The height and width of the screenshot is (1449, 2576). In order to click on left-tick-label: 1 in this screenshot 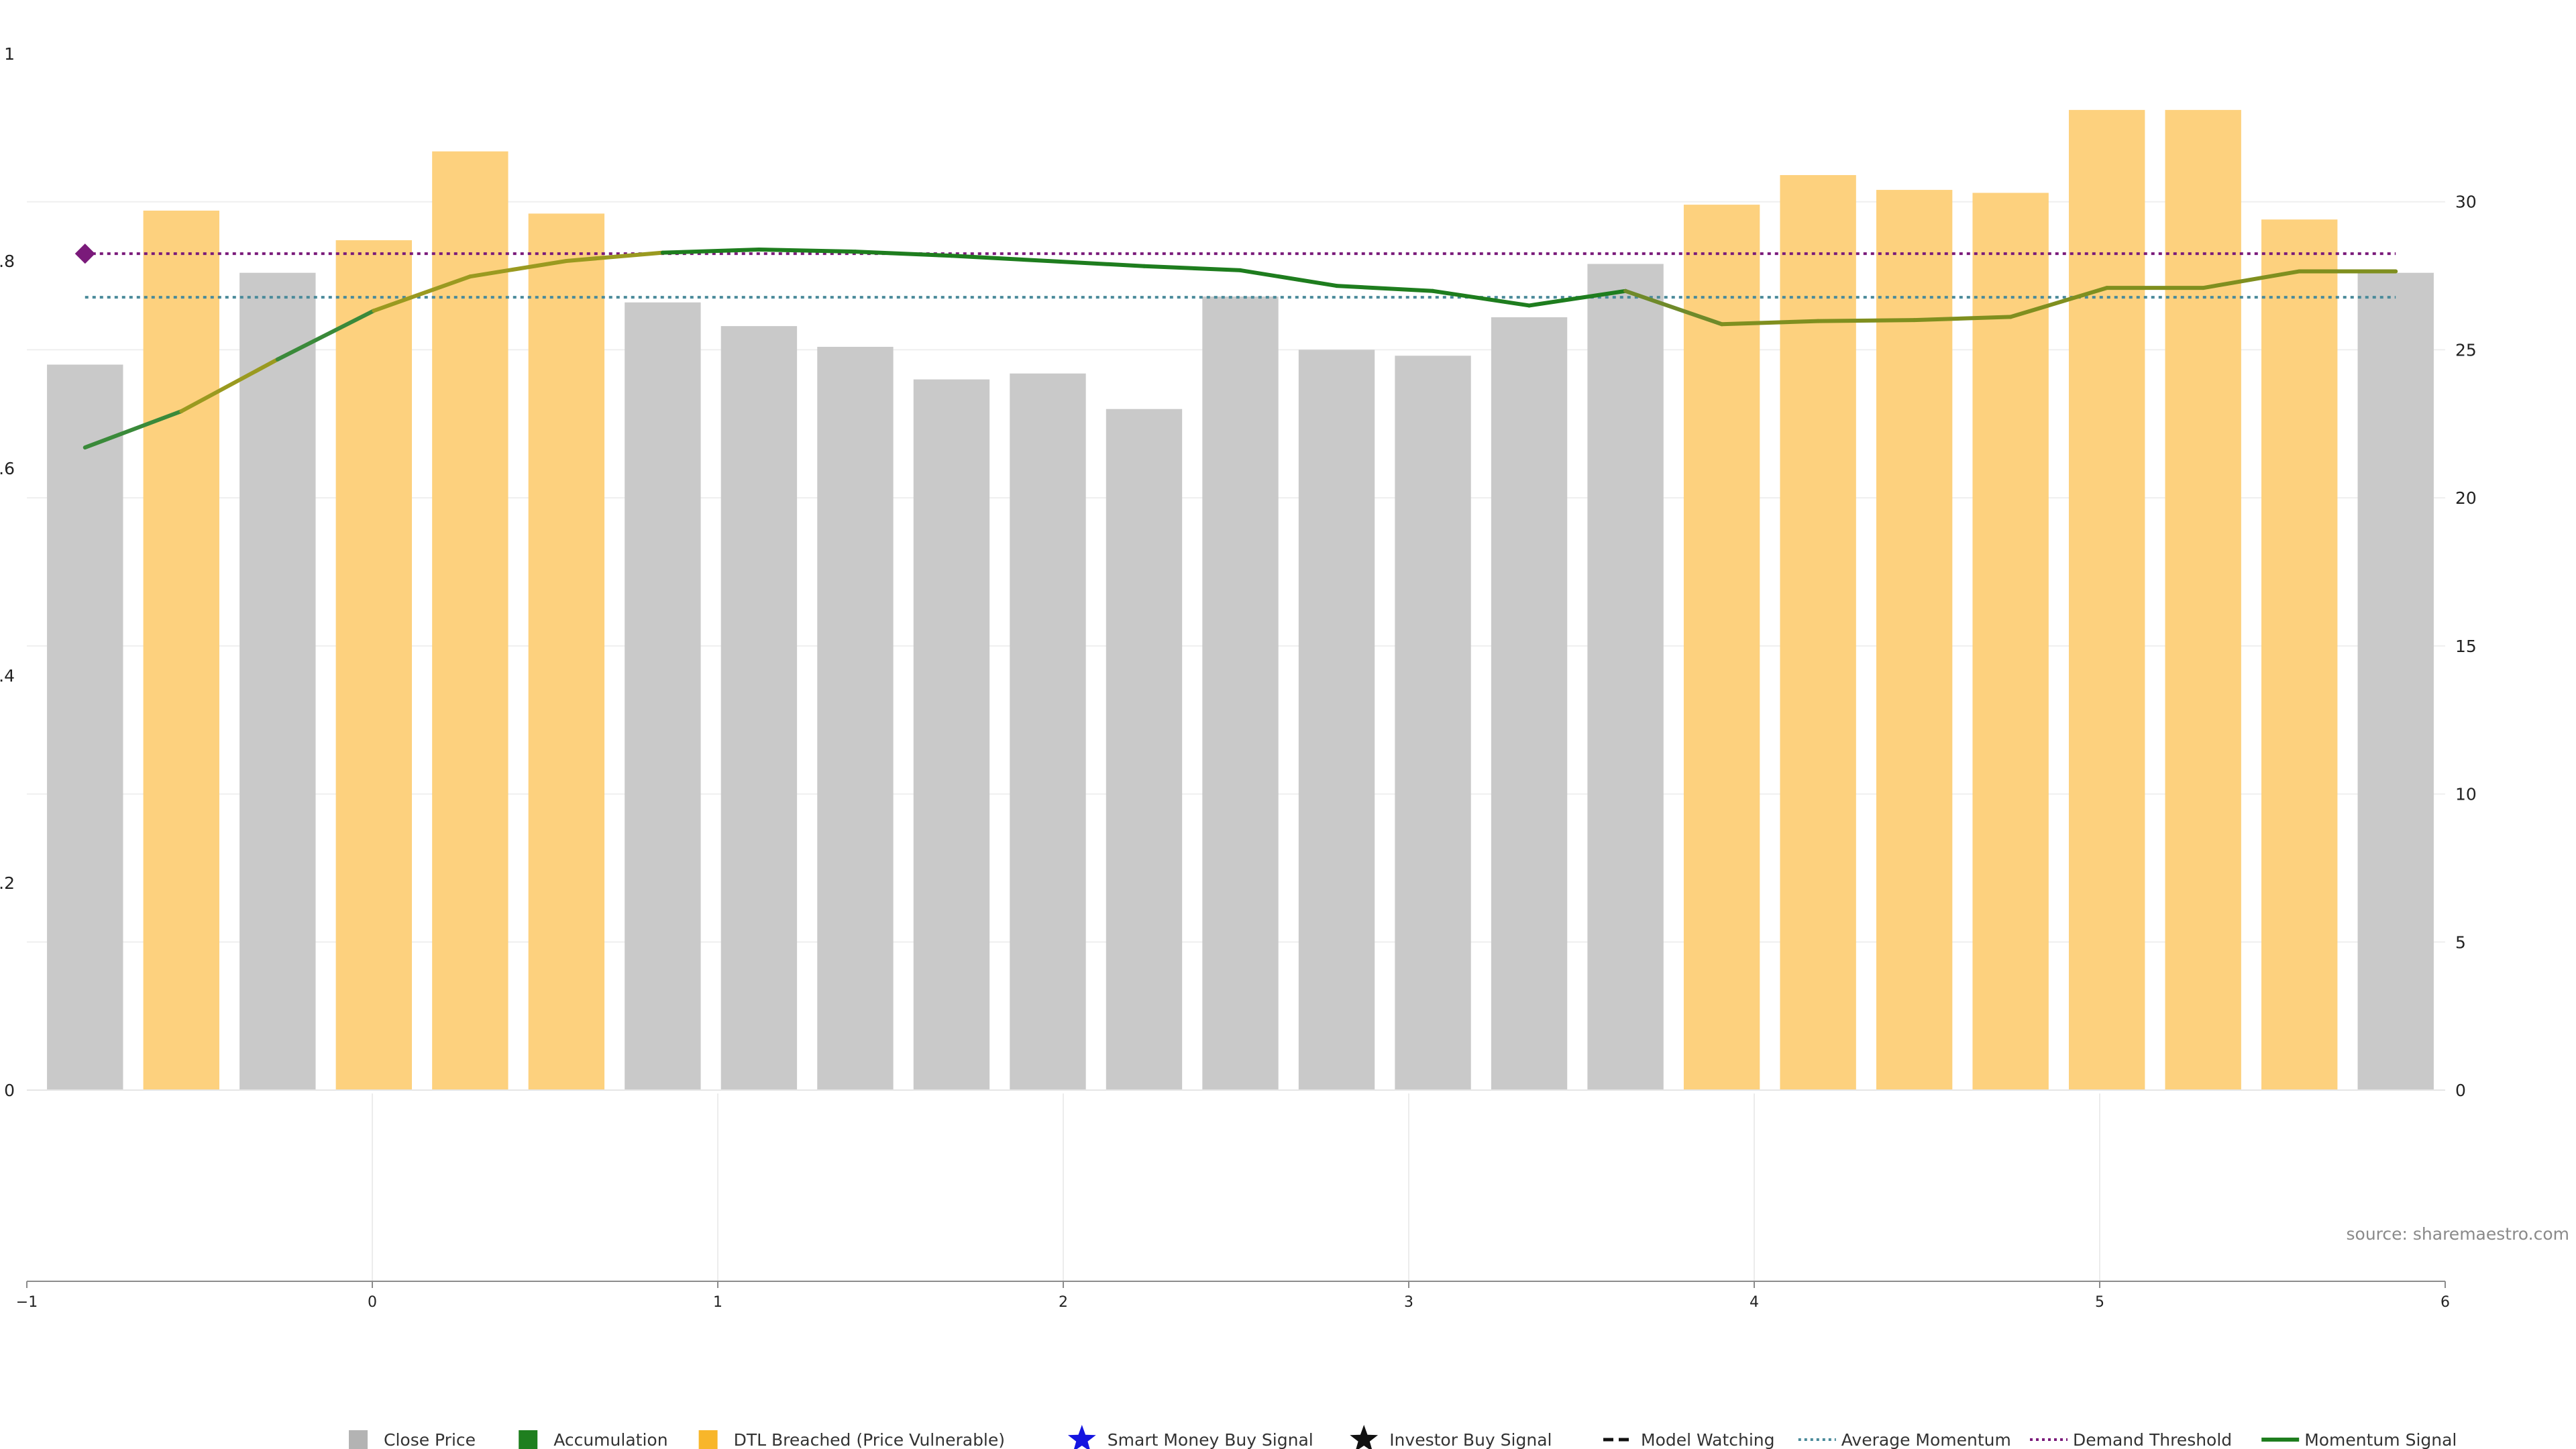, I will do `click(9, 54)`.